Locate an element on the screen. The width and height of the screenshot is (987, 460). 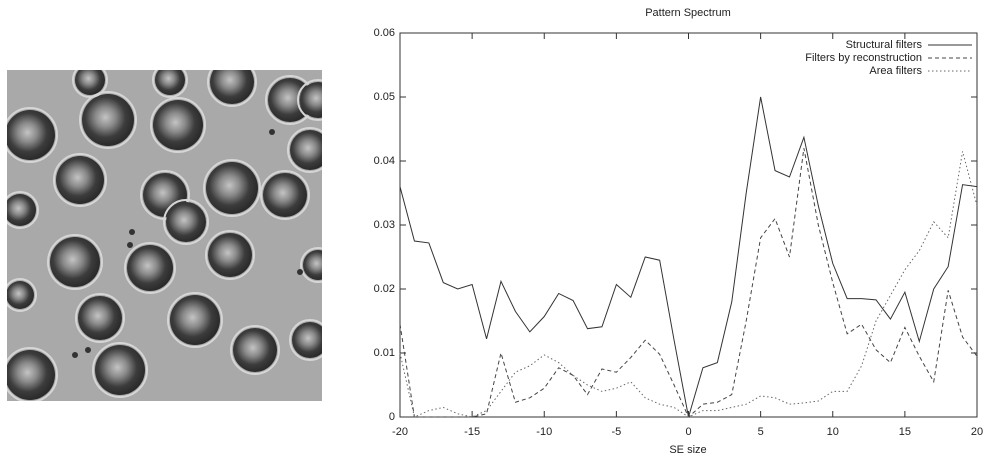
y-tick-label: 0.02 is located at coordinates (384, 289).